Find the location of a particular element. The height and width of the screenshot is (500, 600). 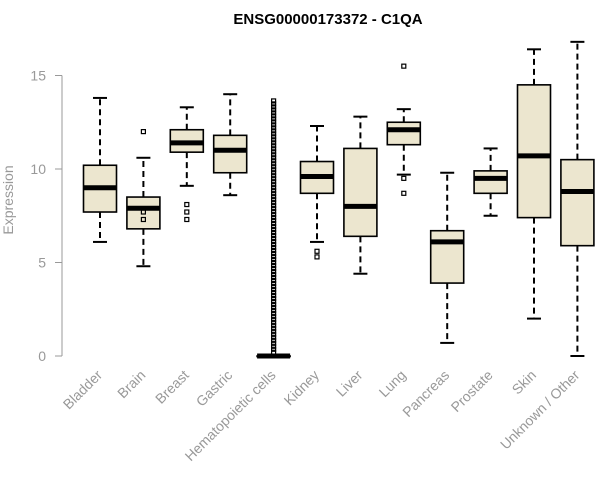

x-tick-label: Prostate is located at coordinates (472, 391).